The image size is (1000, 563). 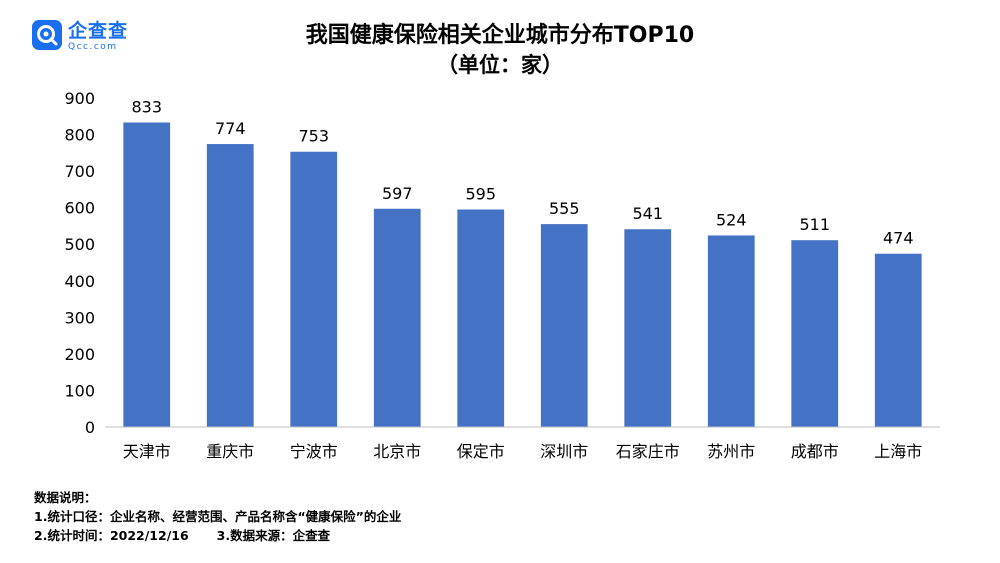 I want to click on x-category-label: 深圳市, so click(x=564, y=451).